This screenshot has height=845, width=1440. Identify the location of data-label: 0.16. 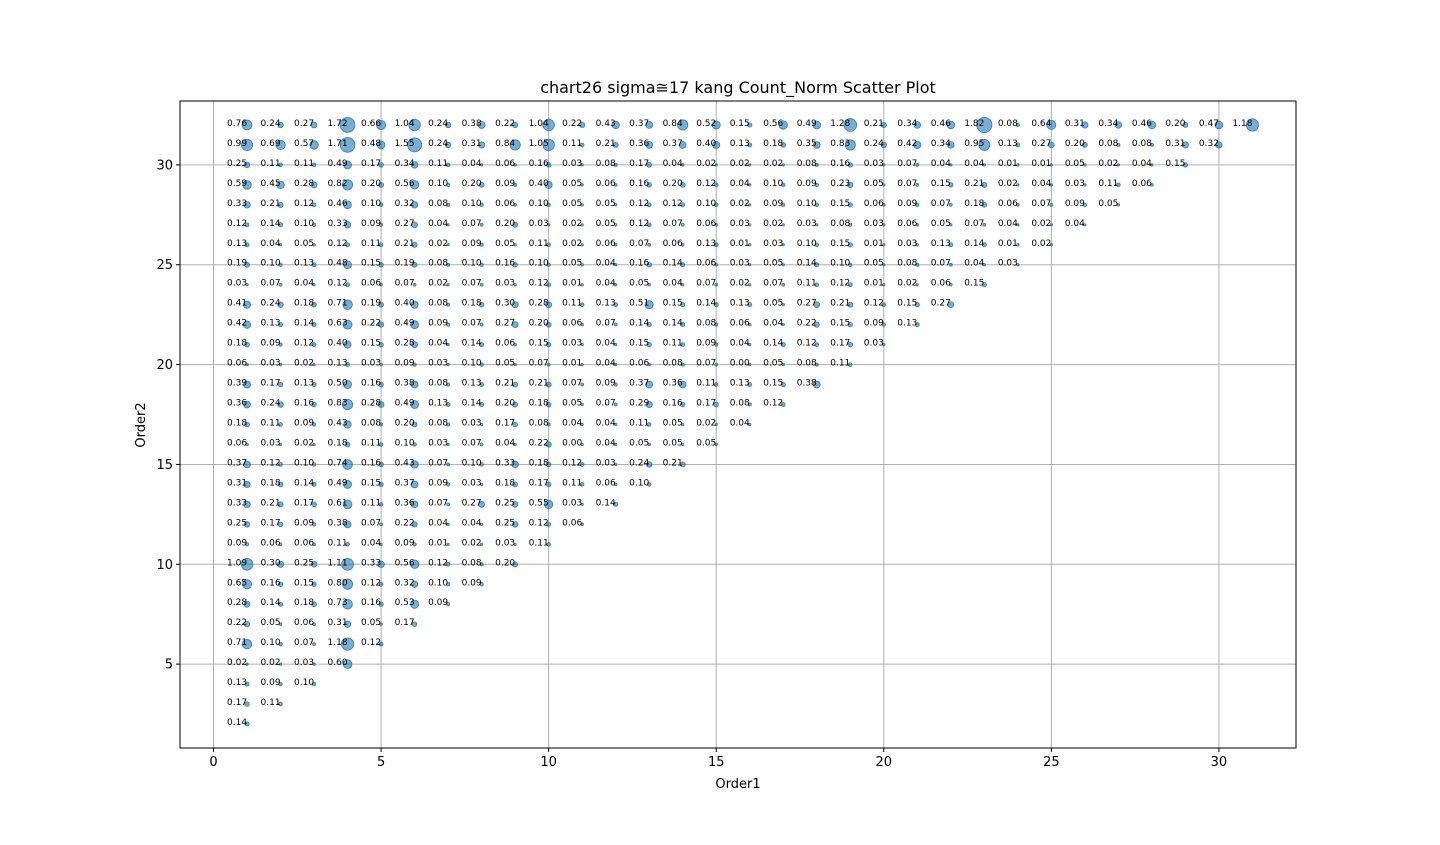
(371, 603).